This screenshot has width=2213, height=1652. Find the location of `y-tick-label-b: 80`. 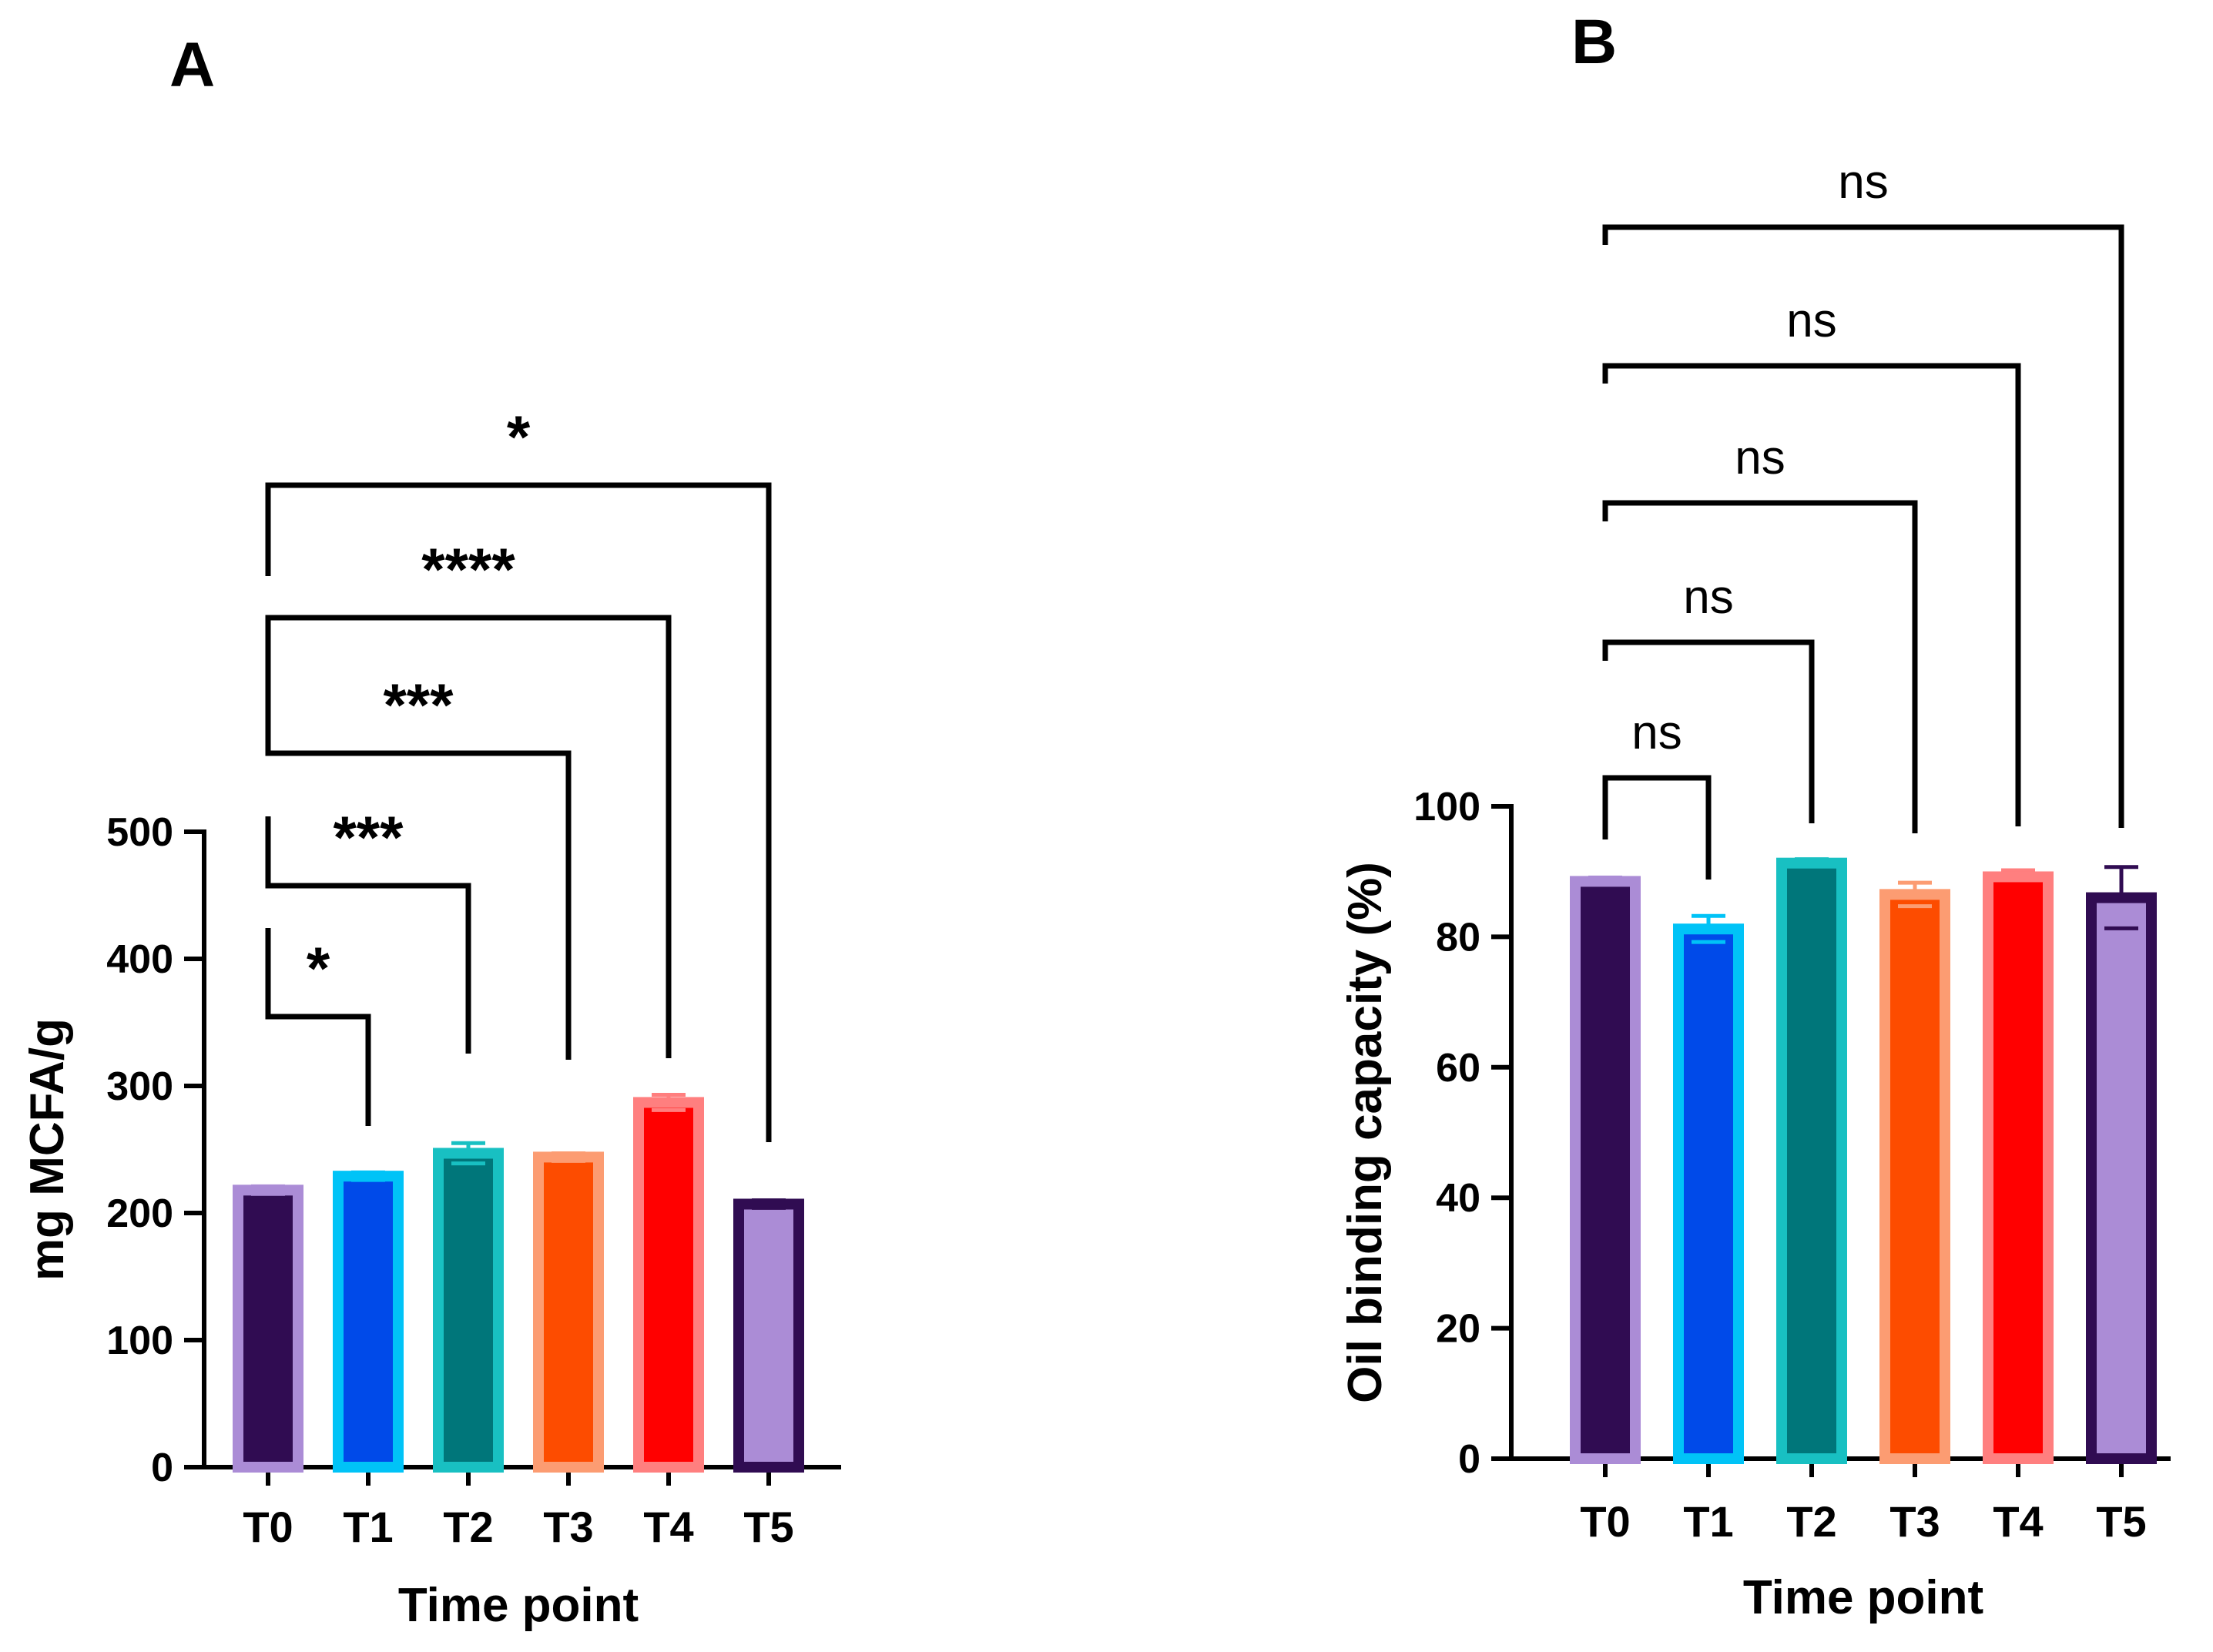

y-tick-label-b: 80 is located at coordinates (1458, 937).